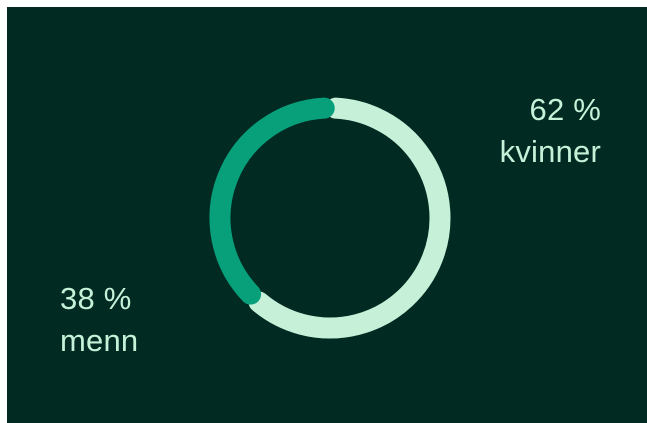 The image size is (647, 423). What do you see at coordinates (272, 201) in the screenshot?
I see `donut-slice-menn` at bounding box center [272, 201].